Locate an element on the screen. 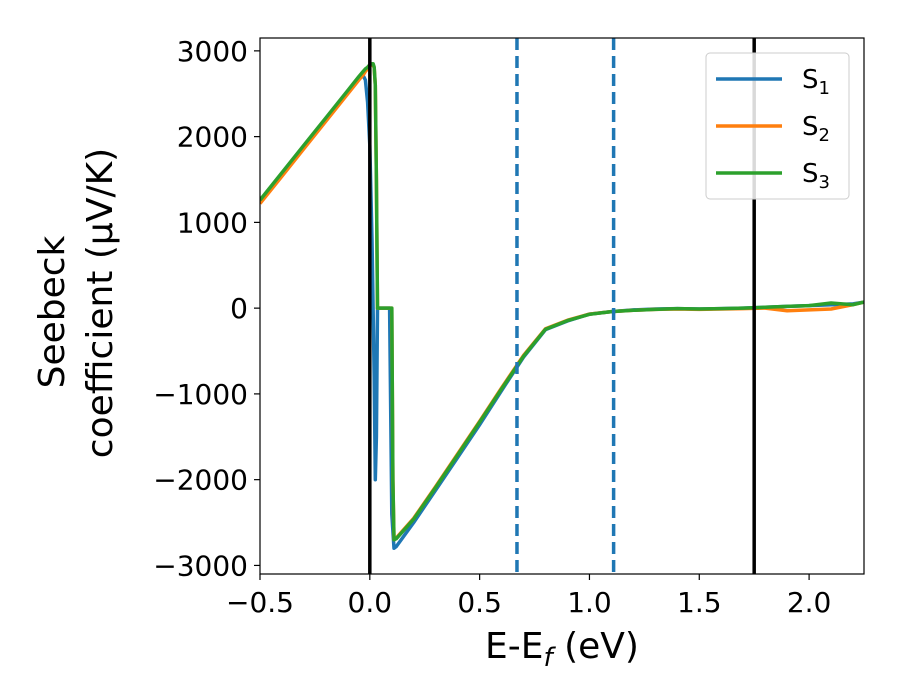 Image resolution: width=900 pixels, height=700 pixels. y-axis-label-line-1: Seebeck is located at coordinates (52, 311).